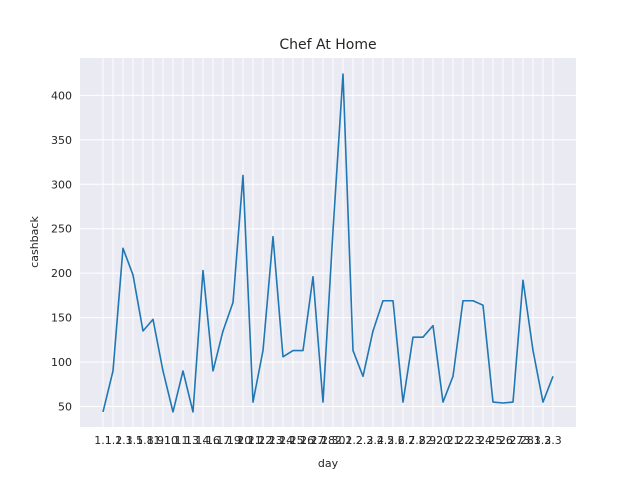 The height and width of the screenshot is (480, 640). Describe the element at coordinates (375, 440) in the screenshot. I see `x-tick-label: 2.4` at that location.